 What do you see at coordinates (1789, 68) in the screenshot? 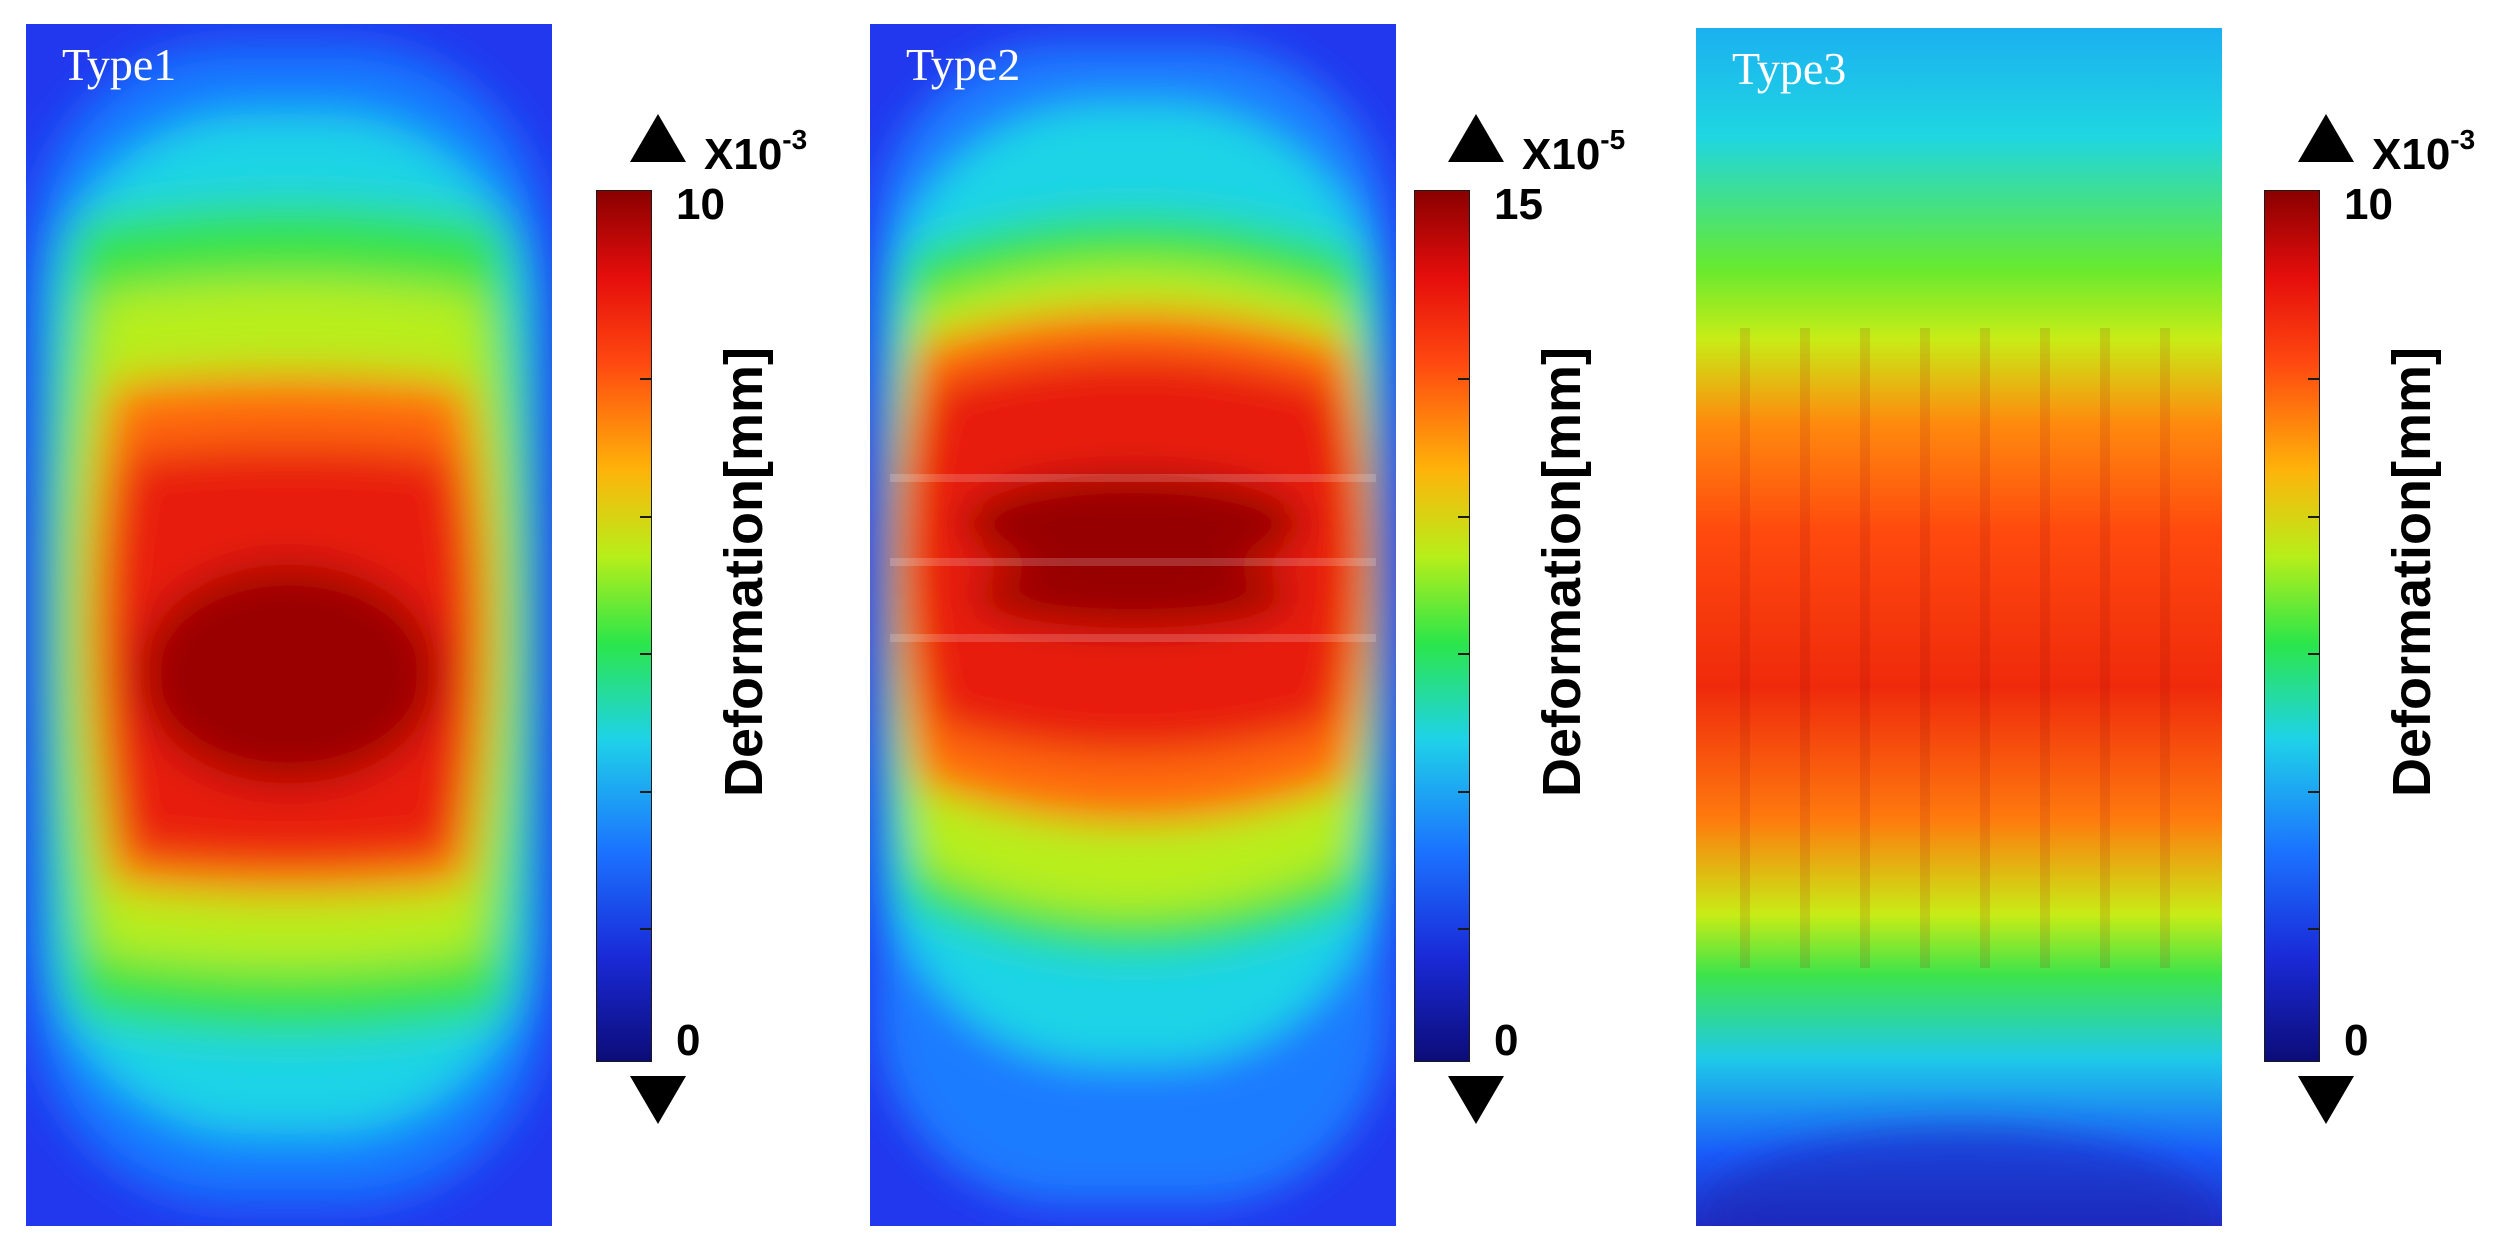
I see `panel-title-type3: Type3` at bounding box center [1789, 68].